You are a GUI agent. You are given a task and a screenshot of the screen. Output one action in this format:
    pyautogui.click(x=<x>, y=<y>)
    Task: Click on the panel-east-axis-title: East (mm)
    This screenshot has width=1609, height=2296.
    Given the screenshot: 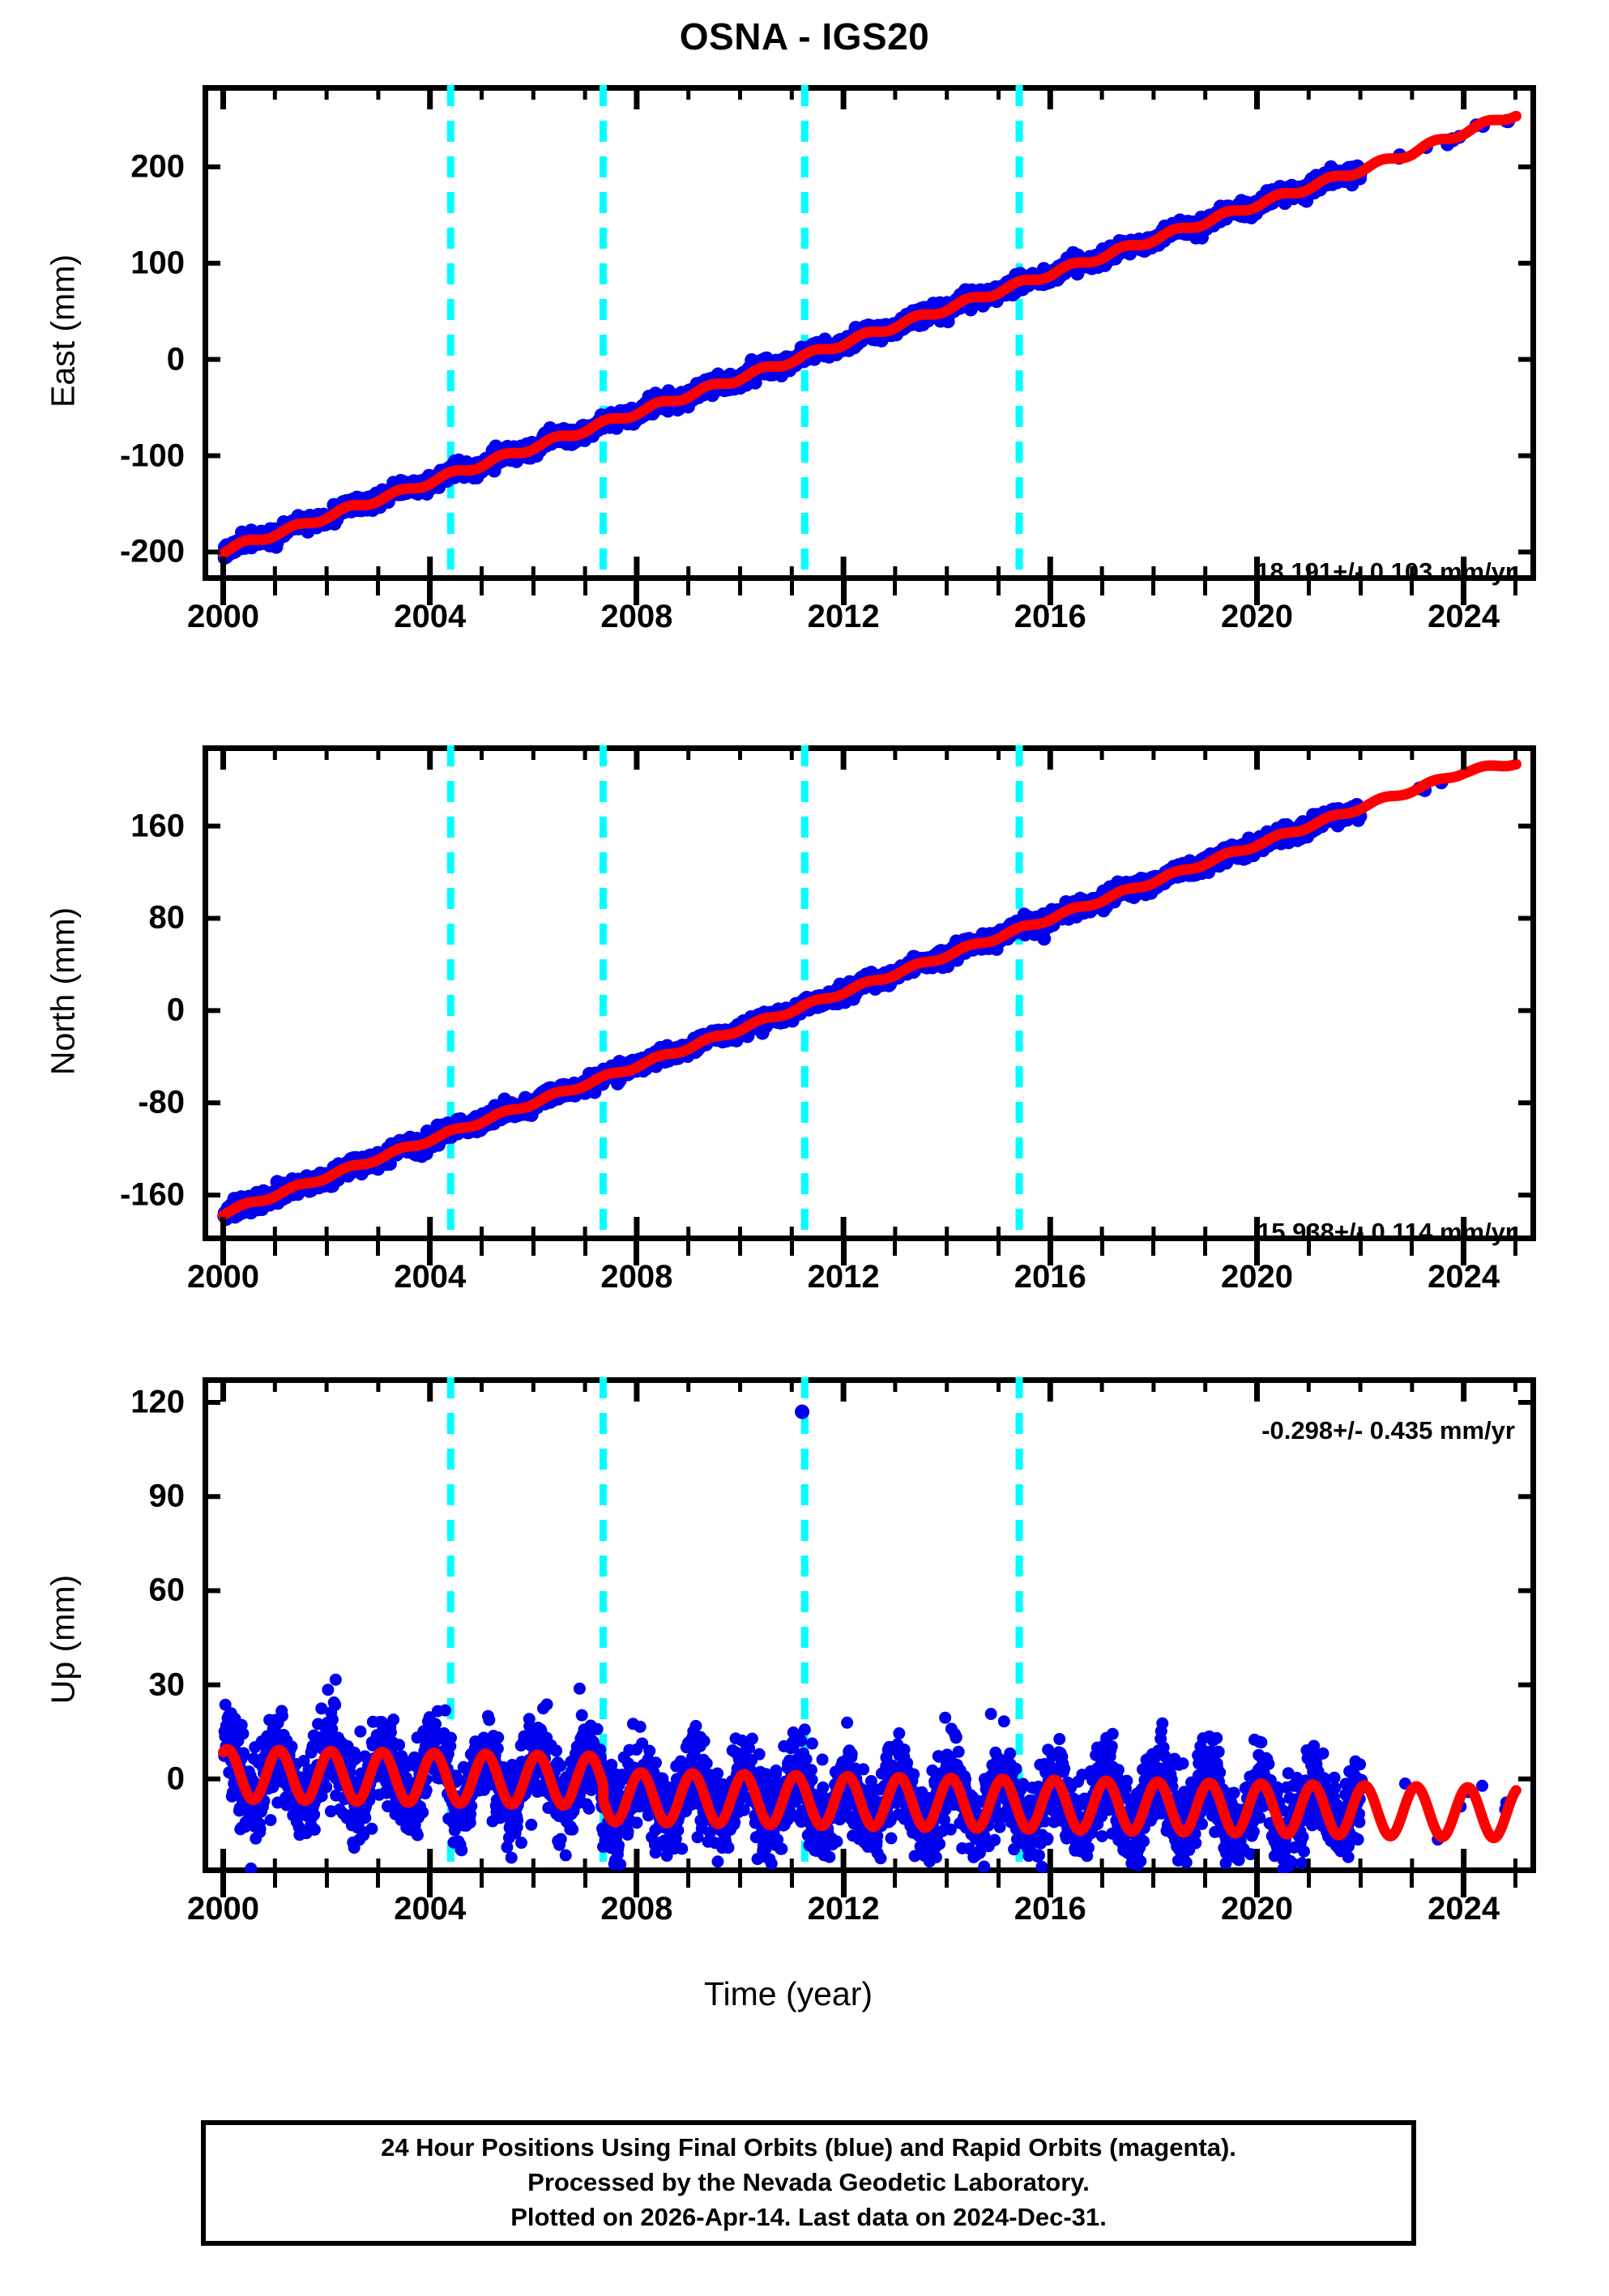 What is the action you would take?
    pyautogui.click(x=63, y=331)
    